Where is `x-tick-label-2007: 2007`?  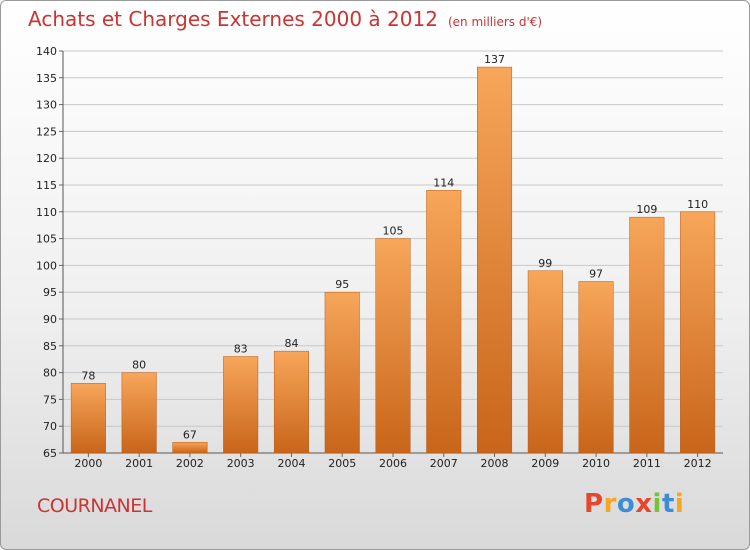 x-tick-label-2007: 2007 is located at coordinates (444, 463).